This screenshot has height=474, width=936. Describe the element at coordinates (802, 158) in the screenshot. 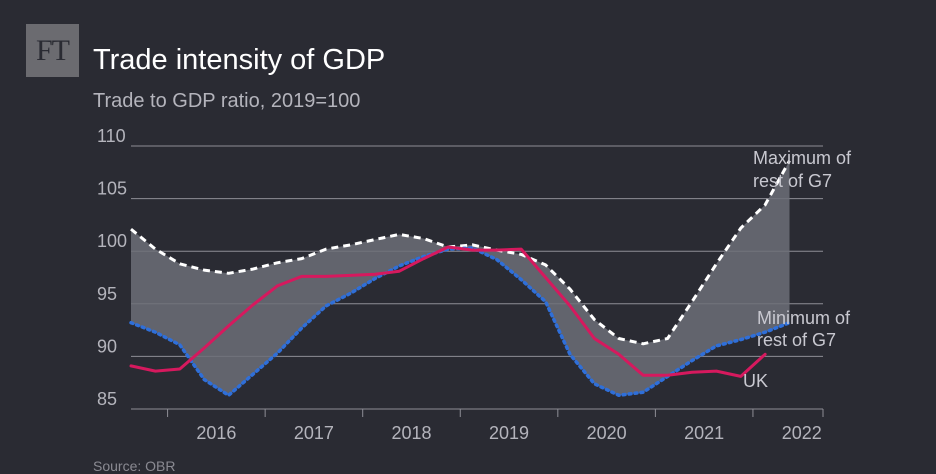

I see `max-g7-label-line1: Maximum of` at that location.